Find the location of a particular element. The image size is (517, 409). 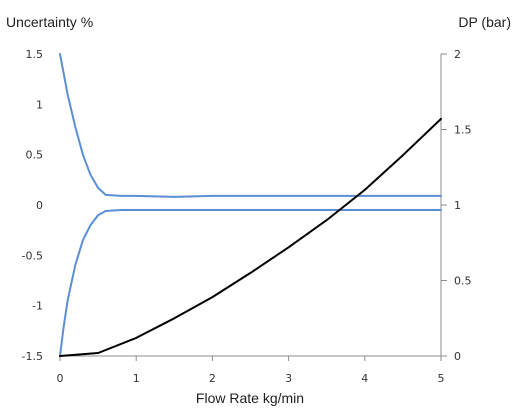

x-axis-title: Flow Rate kg/min is located at coordinates (250, 398).